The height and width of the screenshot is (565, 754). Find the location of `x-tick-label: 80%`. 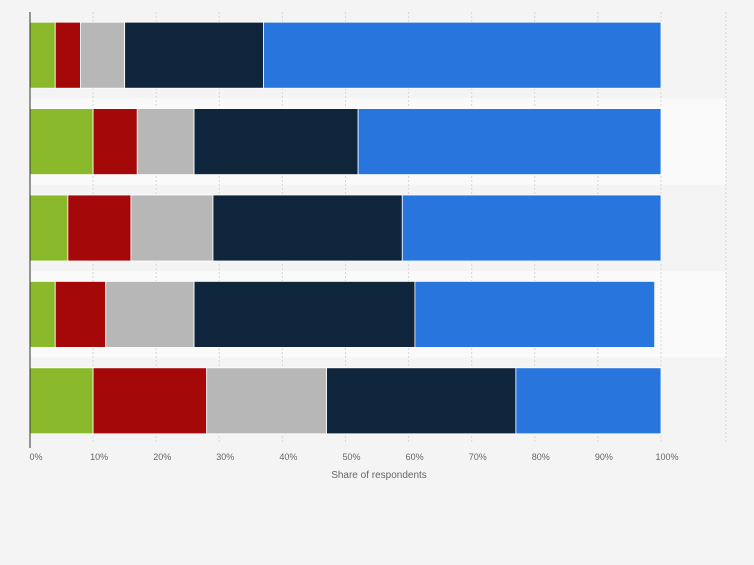

x-tick-label: 80% is located at coordinates (541, 457).